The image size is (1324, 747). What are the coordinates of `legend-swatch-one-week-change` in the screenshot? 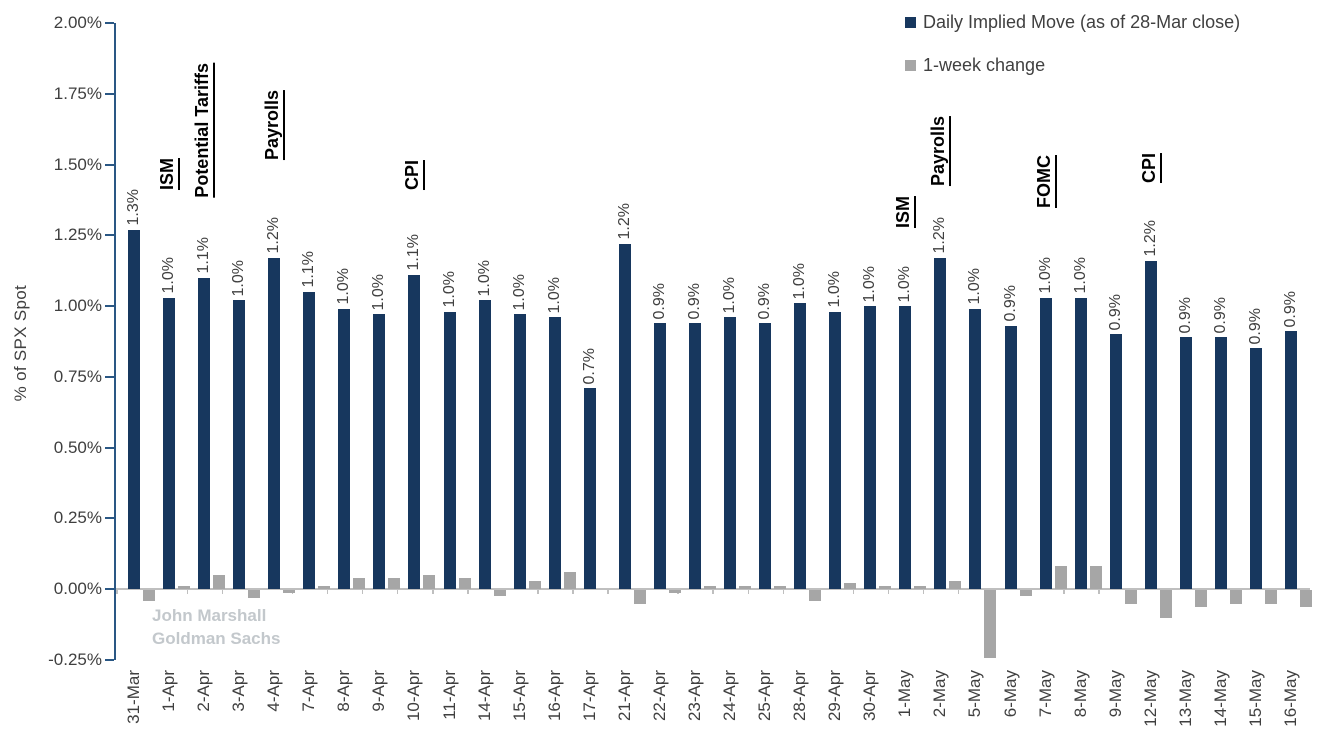 It's located at (910, 65).